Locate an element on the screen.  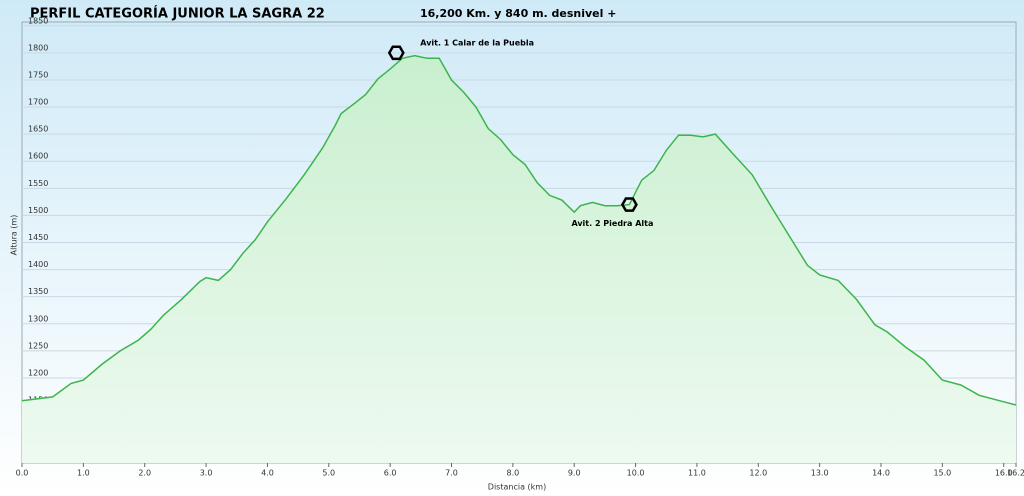
y-tick-label: 1550 is located at coordinates (38, 183).